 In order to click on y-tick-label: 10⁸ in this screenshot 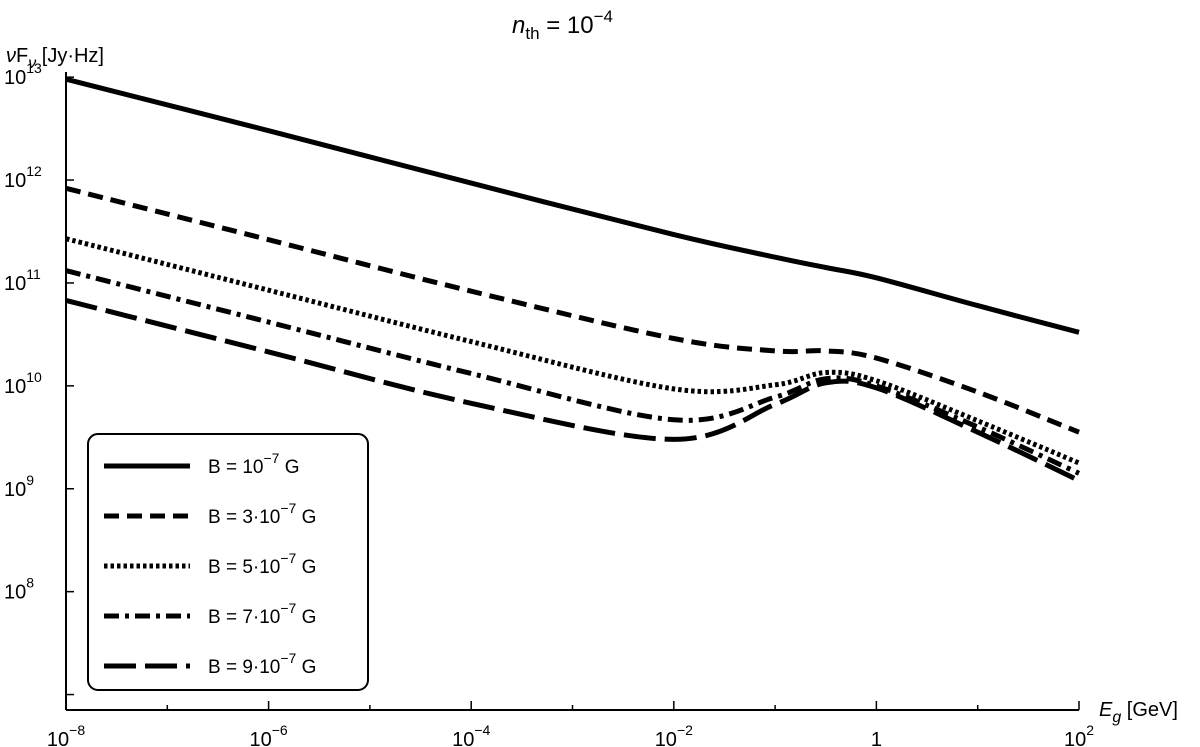, I will do `click(19, 589)`.